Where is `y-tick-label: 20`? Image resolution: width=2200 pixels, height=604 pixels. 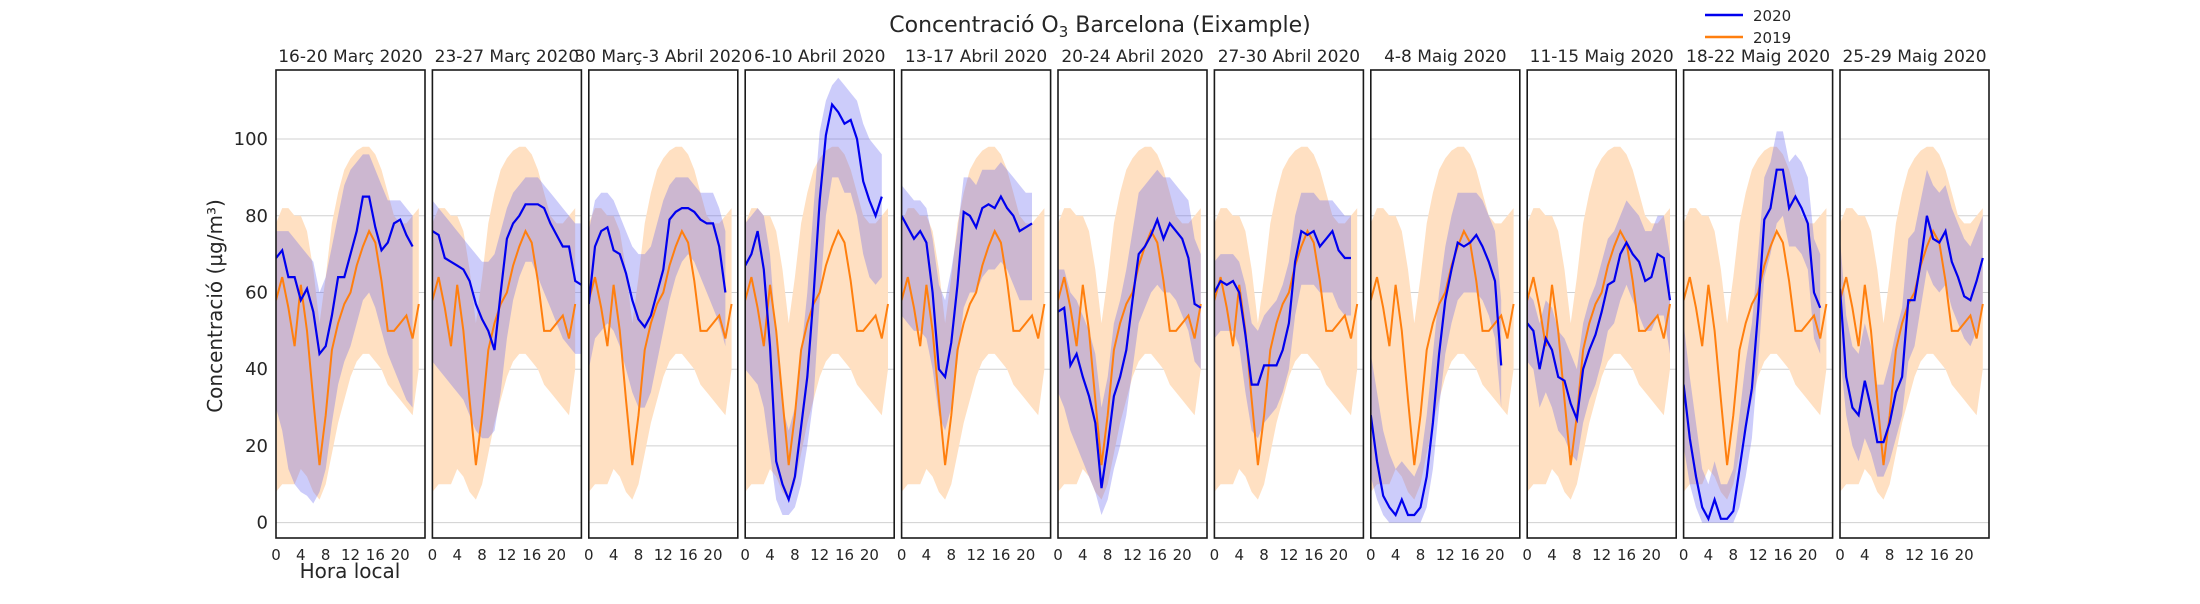
y-tick-label: 20 is located at coordinates (256, 446).